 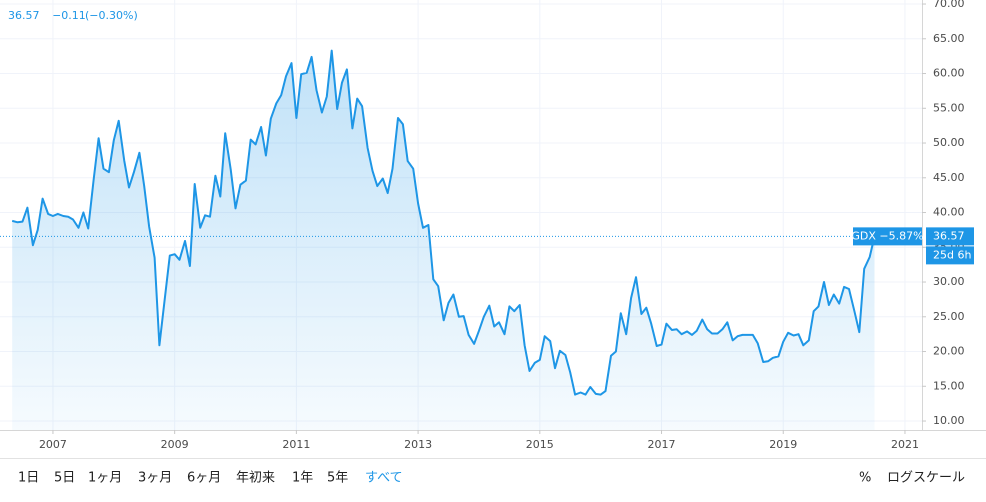 What do you see at coordinates (949, 38) in the screenshot?
I see `y-tick-label: 65.00` at bounding box center [949, 38].